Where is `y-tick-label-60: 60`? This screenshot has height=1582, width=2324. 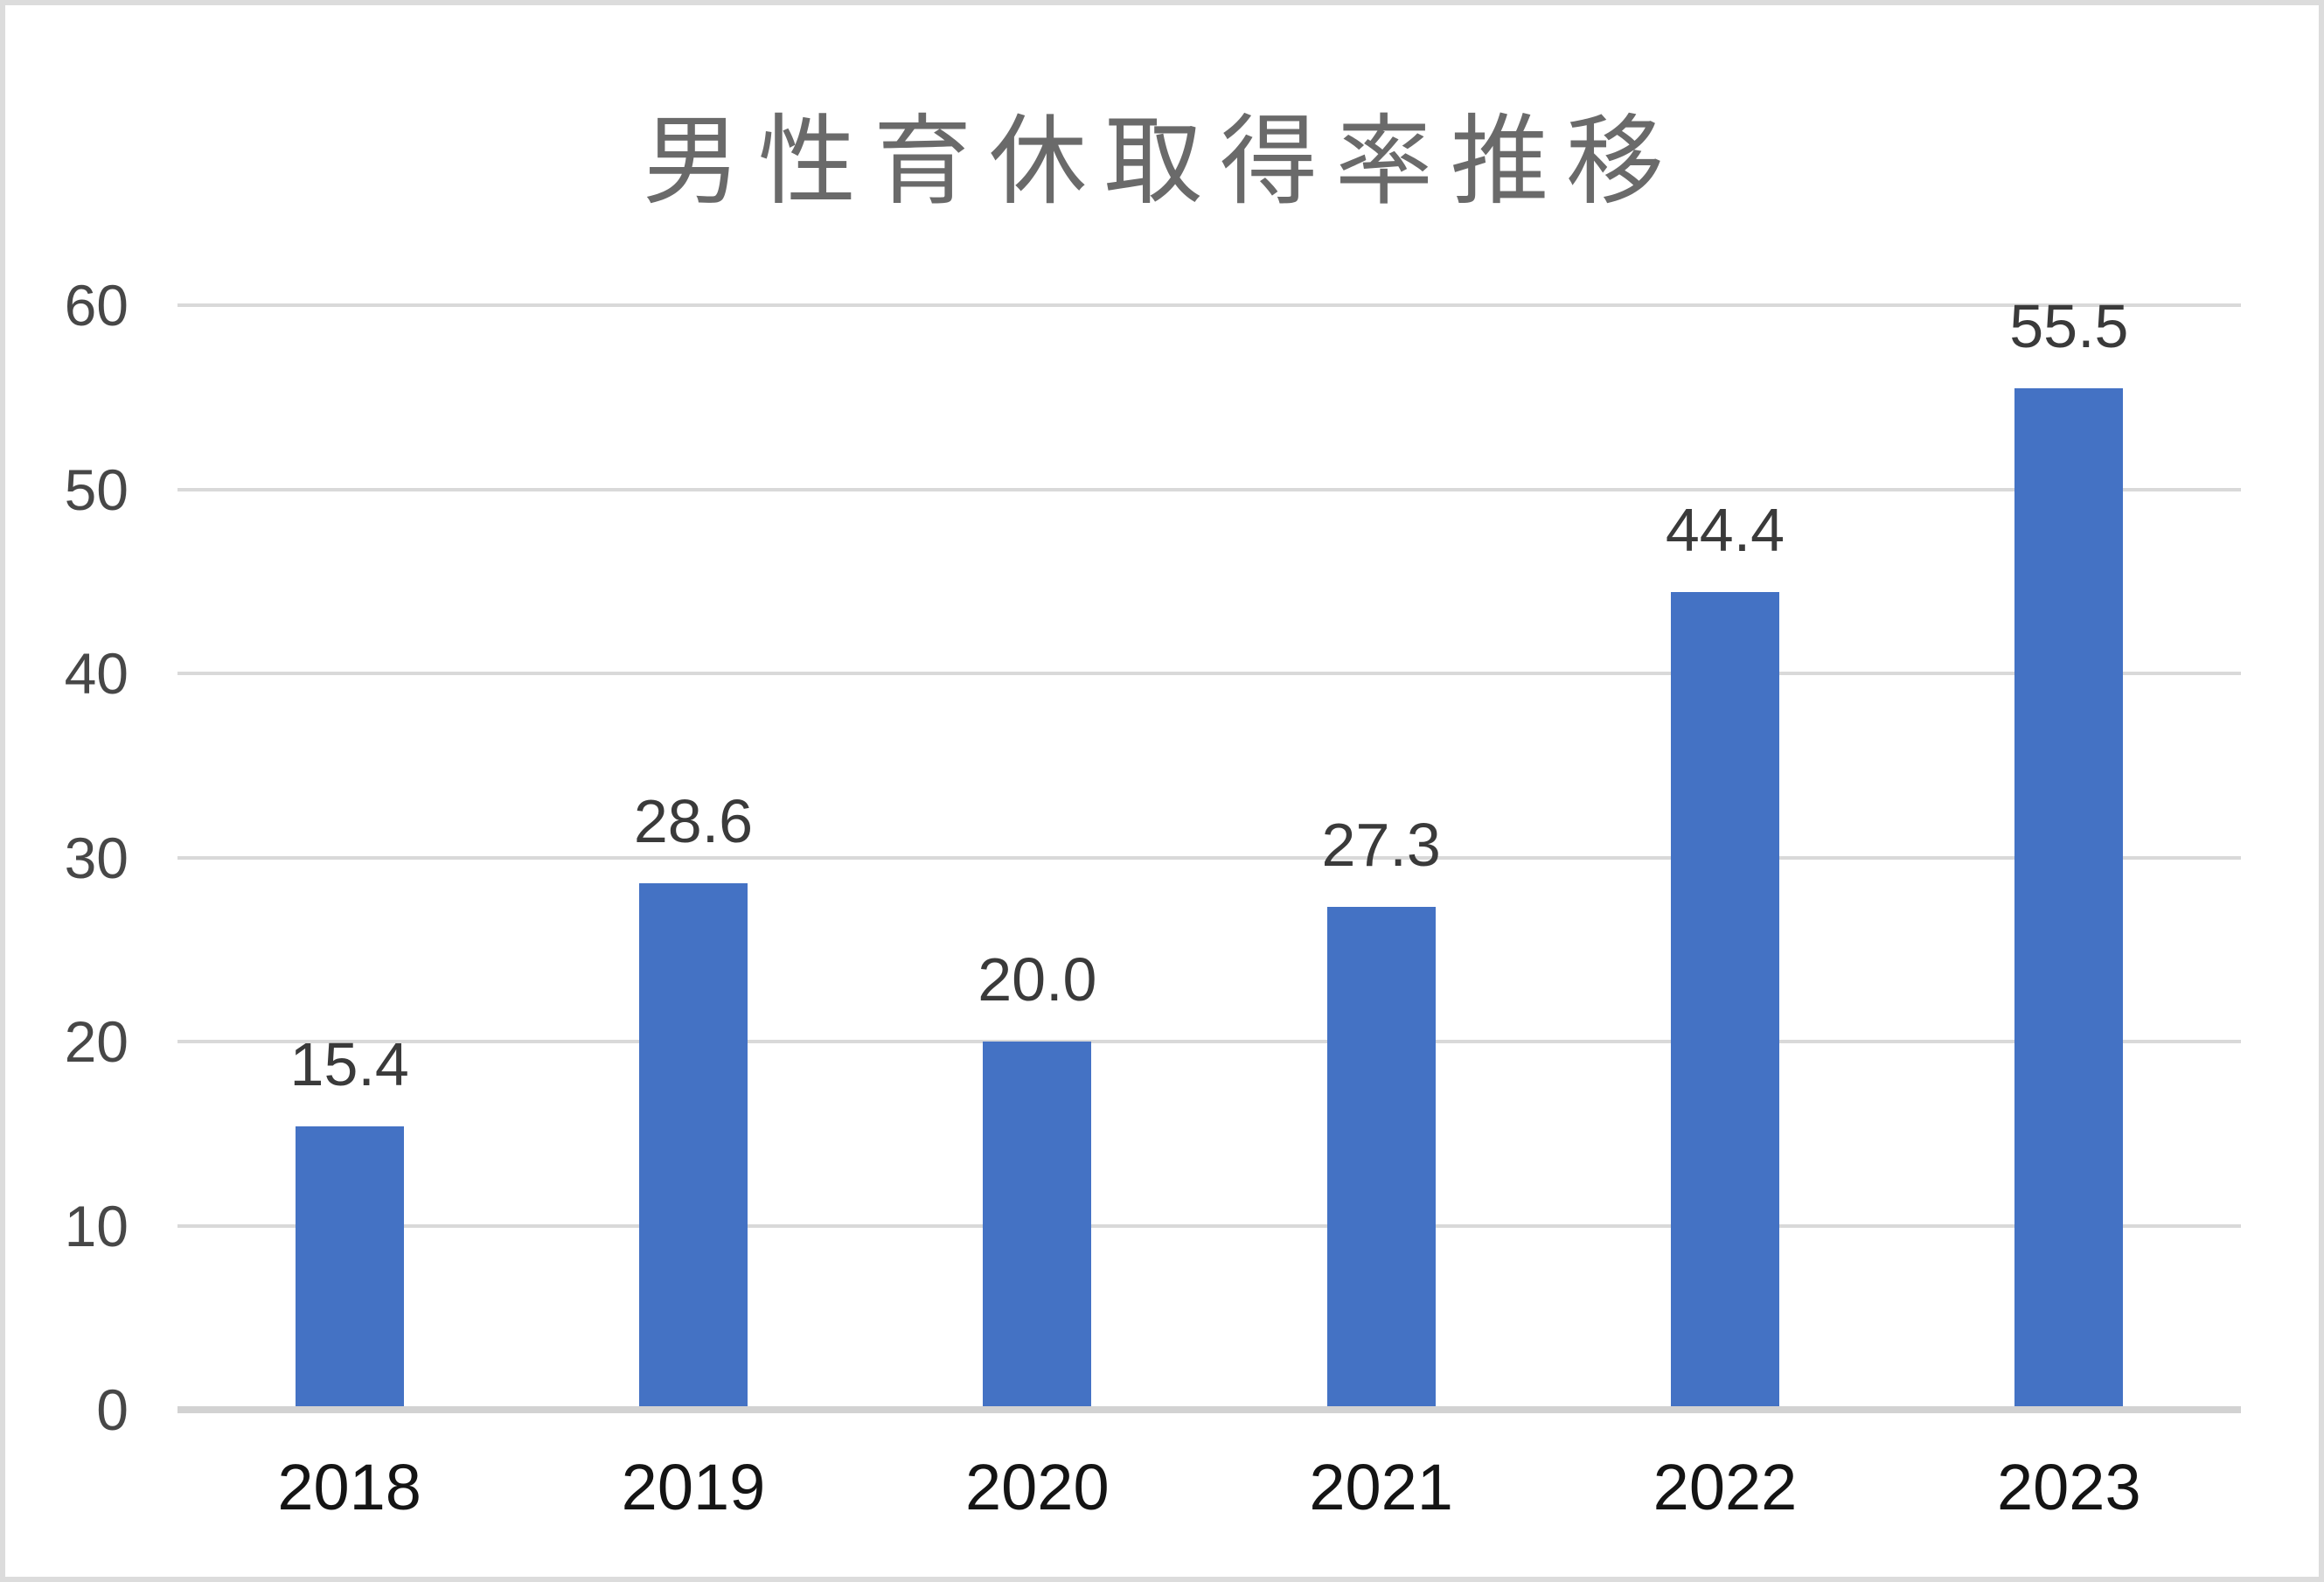
y-tick-label-60: 60 is located at coordinates (96, 305).